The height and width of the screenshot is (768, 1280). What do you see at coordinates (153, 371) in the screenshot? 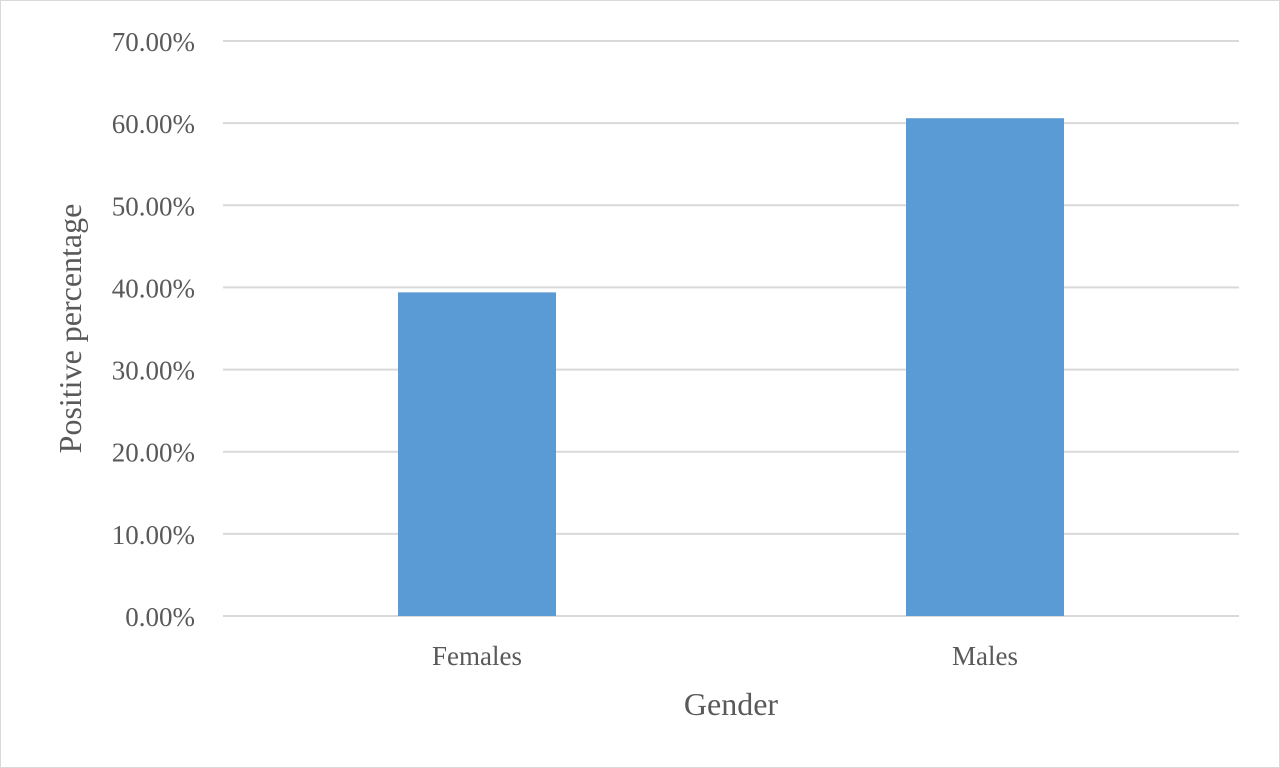
I see `y-tick-label: 30.00%` at bounding box center [153, 371].